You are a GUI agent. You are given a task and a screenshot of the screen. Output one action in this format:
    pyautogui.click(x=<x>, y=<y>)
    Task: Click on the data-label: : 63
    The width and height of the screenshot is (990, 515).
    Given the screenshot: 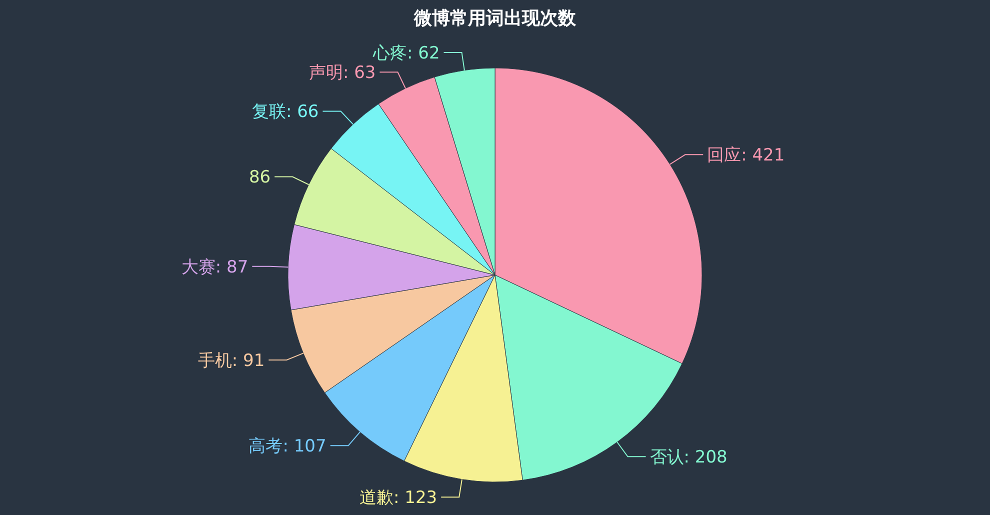 What is the action you would take?
    pyautogui.click(x=359, y=73)
    